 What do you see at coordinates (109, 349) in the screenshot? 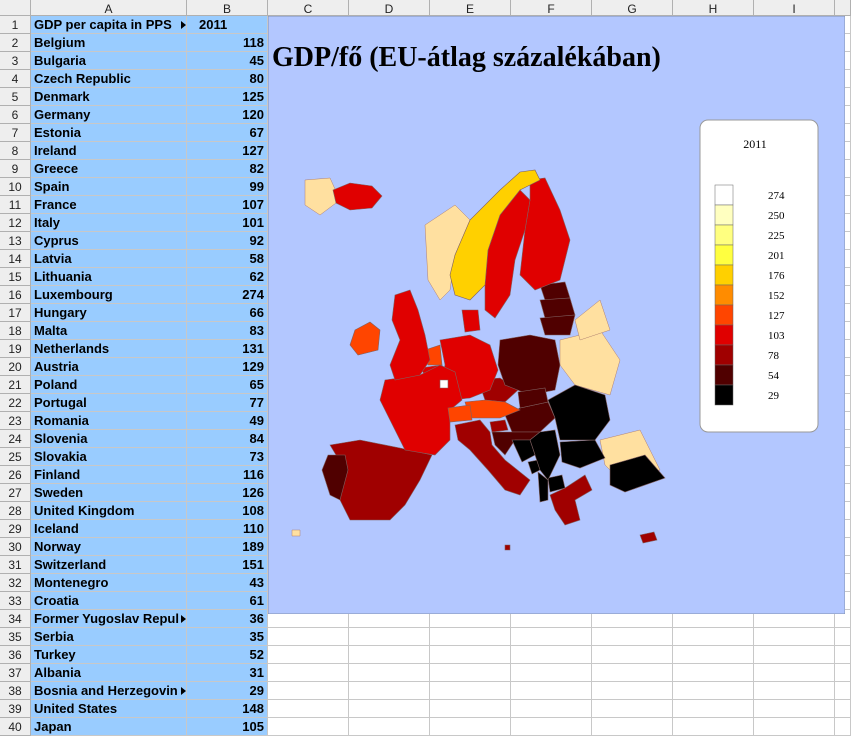
I see `cell-label: Netherlands` at bounding box center [109, 349].